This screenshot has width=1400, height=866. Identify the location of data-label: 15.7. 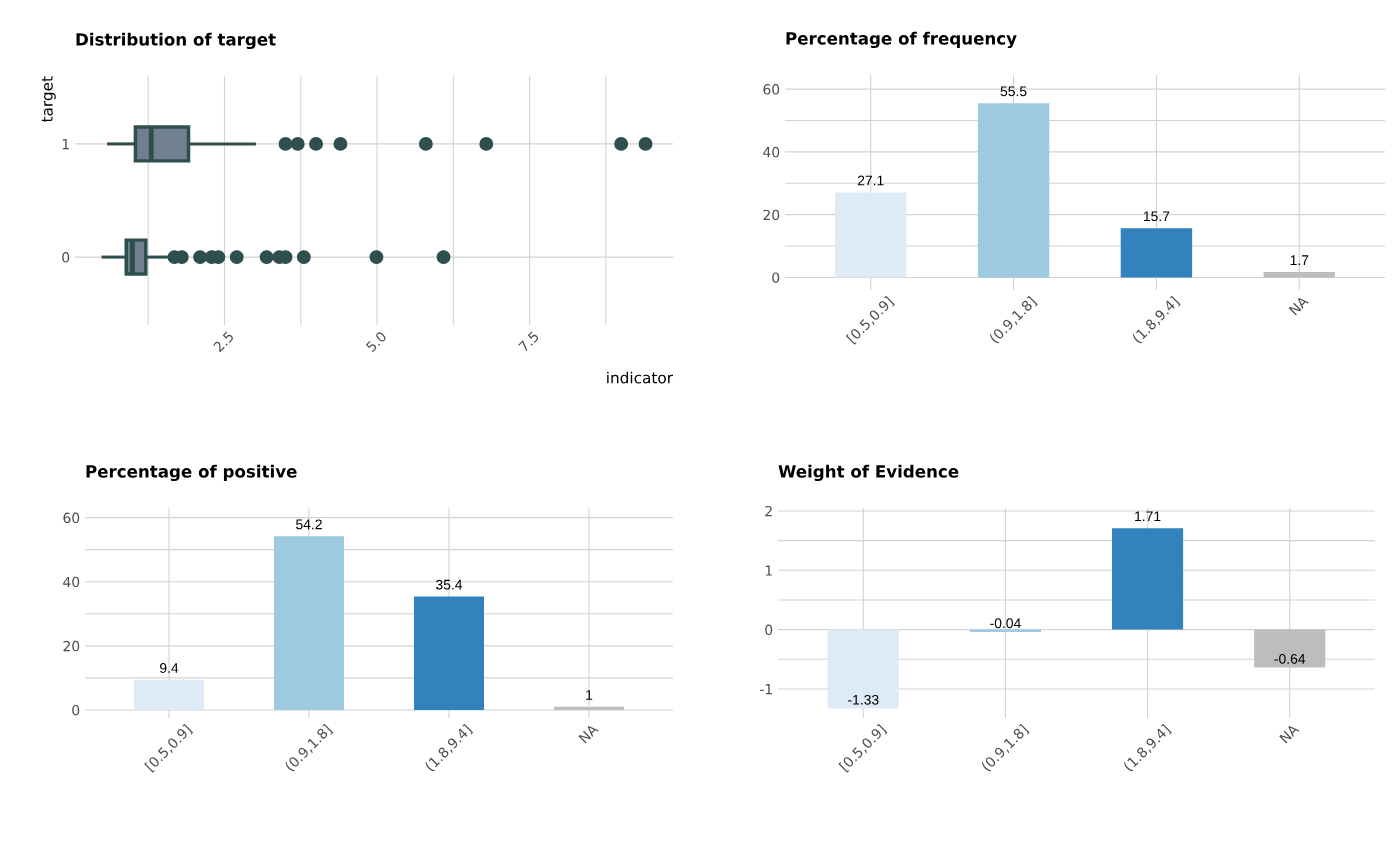
(1156, 216).